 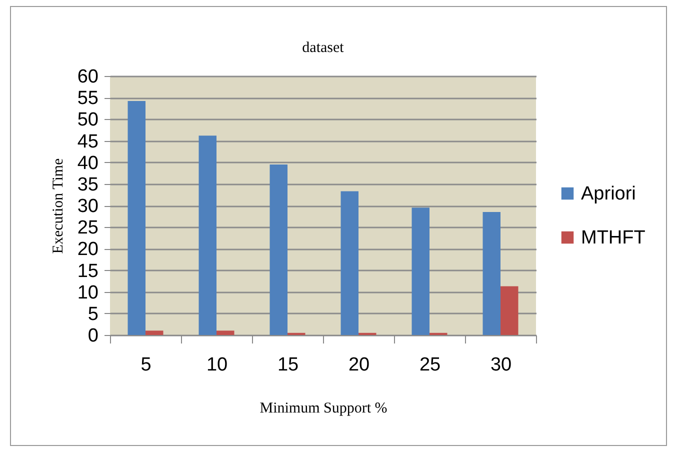 I want to click on y-tick-label: 35, so click(x=87, y=185).